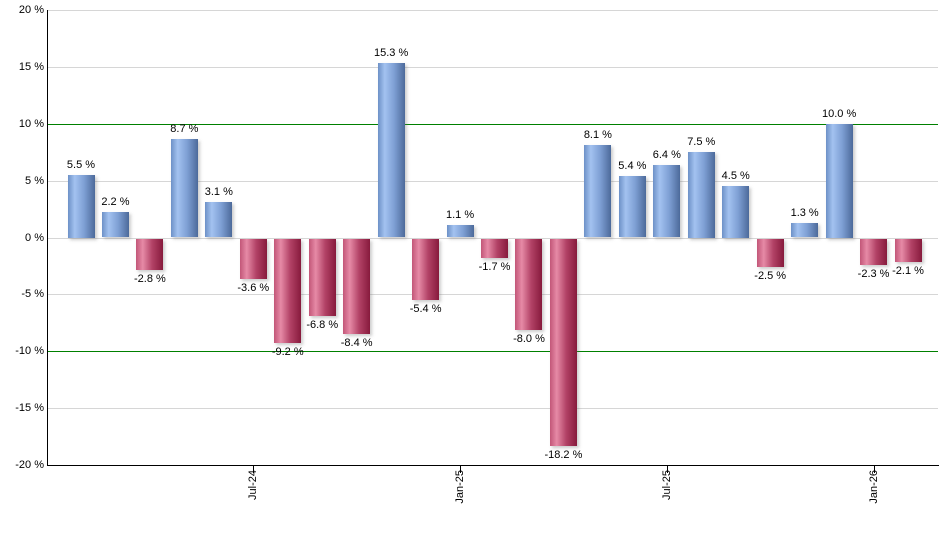  Describe the element at coordinates (34, 180) in the screenshot. I see `y-tick-label: 5 %` at that location.